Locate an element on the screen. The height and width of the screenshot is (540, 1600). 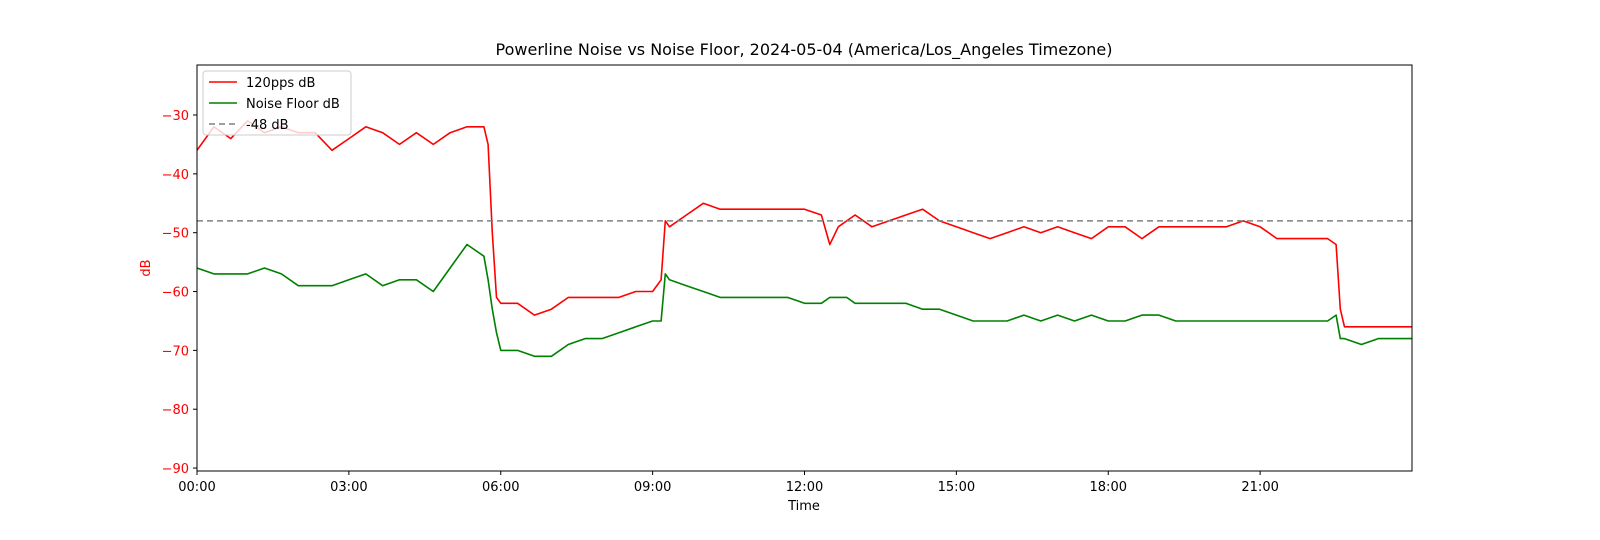
y-tick-label: −70 is located at coordinates (175, 351).